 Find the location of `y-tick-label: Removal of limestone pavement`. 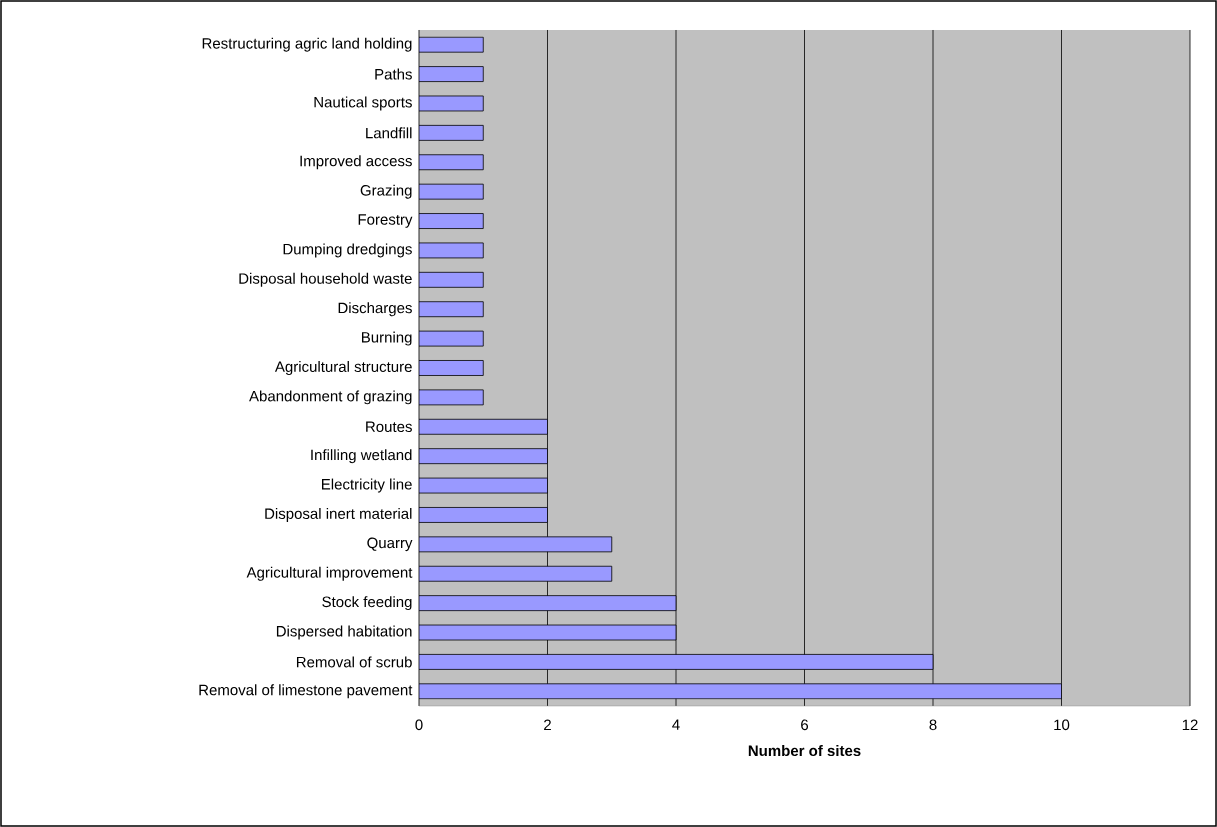

y-tick-label: Removal of limestone pavement is located at coordinates (306, 691).